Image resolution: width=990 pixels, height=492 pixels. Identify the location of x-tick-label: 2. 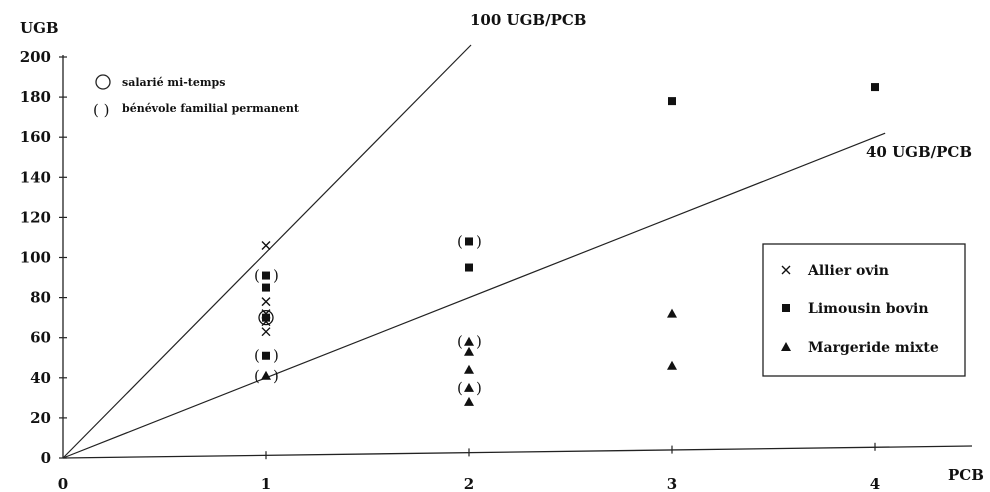
(469, 483).